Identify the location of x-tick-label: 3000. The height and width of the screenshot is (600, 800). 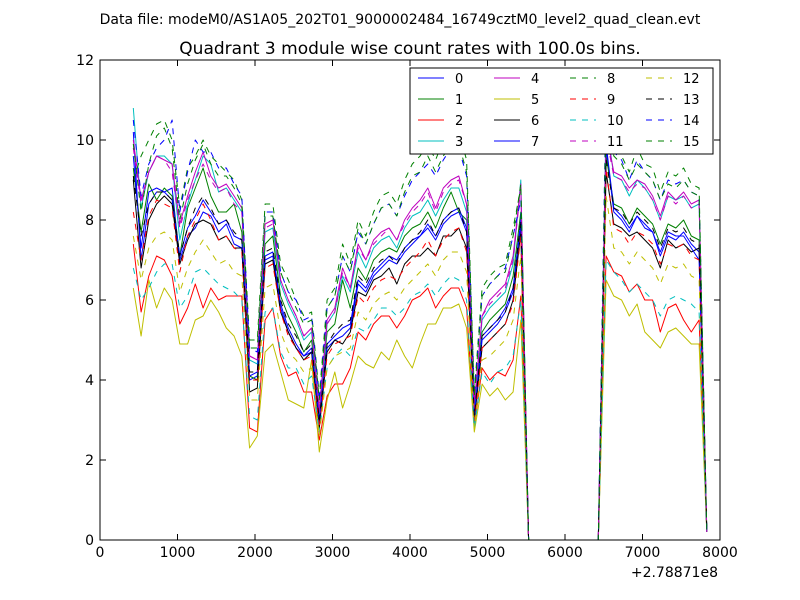
(333, 553).